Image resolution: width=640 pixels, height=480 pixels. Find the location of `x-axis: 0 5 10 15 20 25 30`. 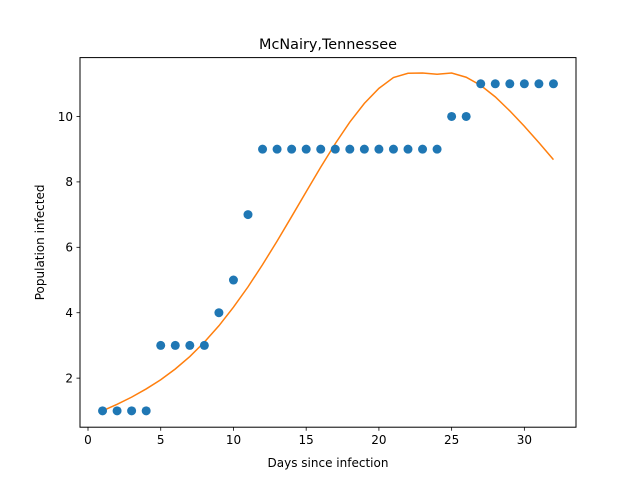

x-axis: 0 5 10 15 20 25 30 is located at coordinates (308, 437).